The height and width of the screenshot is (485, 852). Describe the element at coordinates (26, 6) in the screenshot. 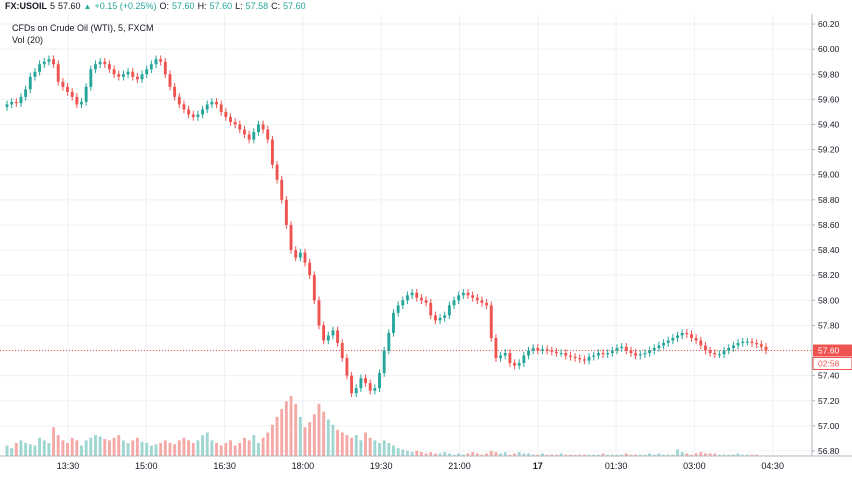

I see `symbol-name: FX:USOIL` at that location.